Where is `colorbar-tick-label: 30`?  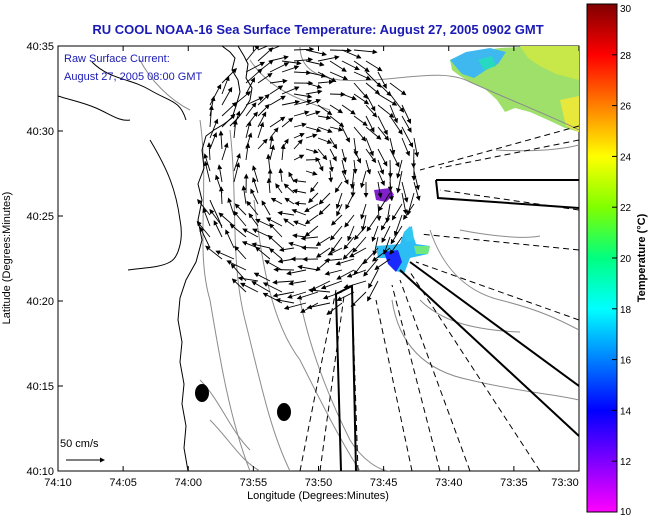
colorbar-tick-label: 30 is located at coordinates (626, 9).